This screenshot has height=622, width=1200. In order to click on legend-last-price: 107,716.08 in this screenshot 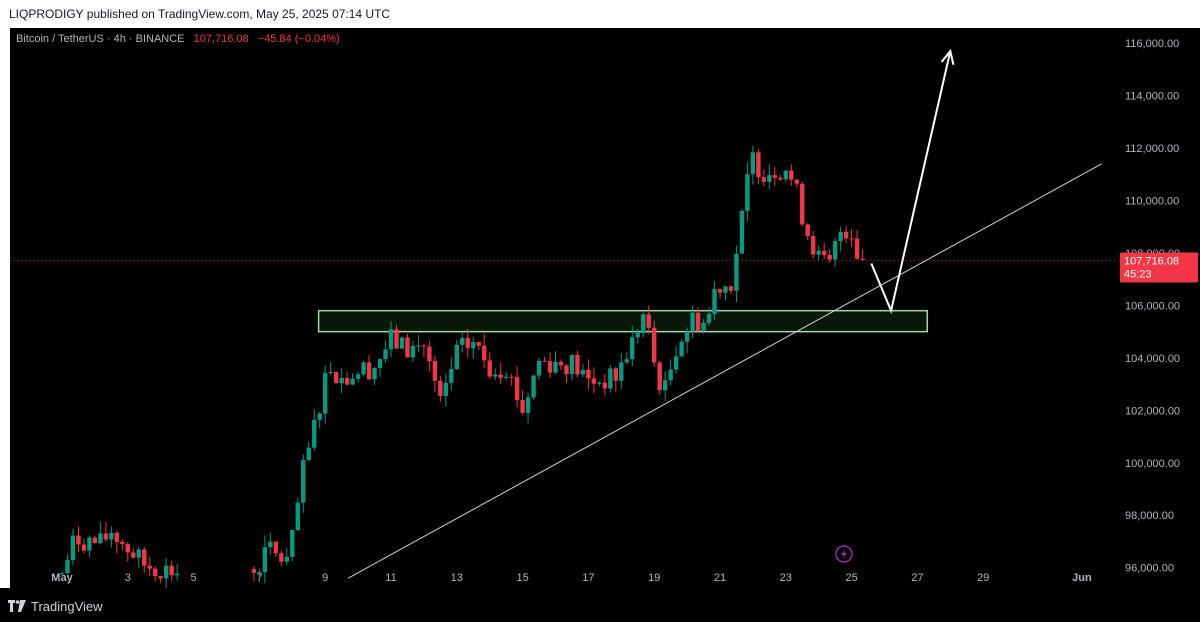, I will do `click(221, 39)`.